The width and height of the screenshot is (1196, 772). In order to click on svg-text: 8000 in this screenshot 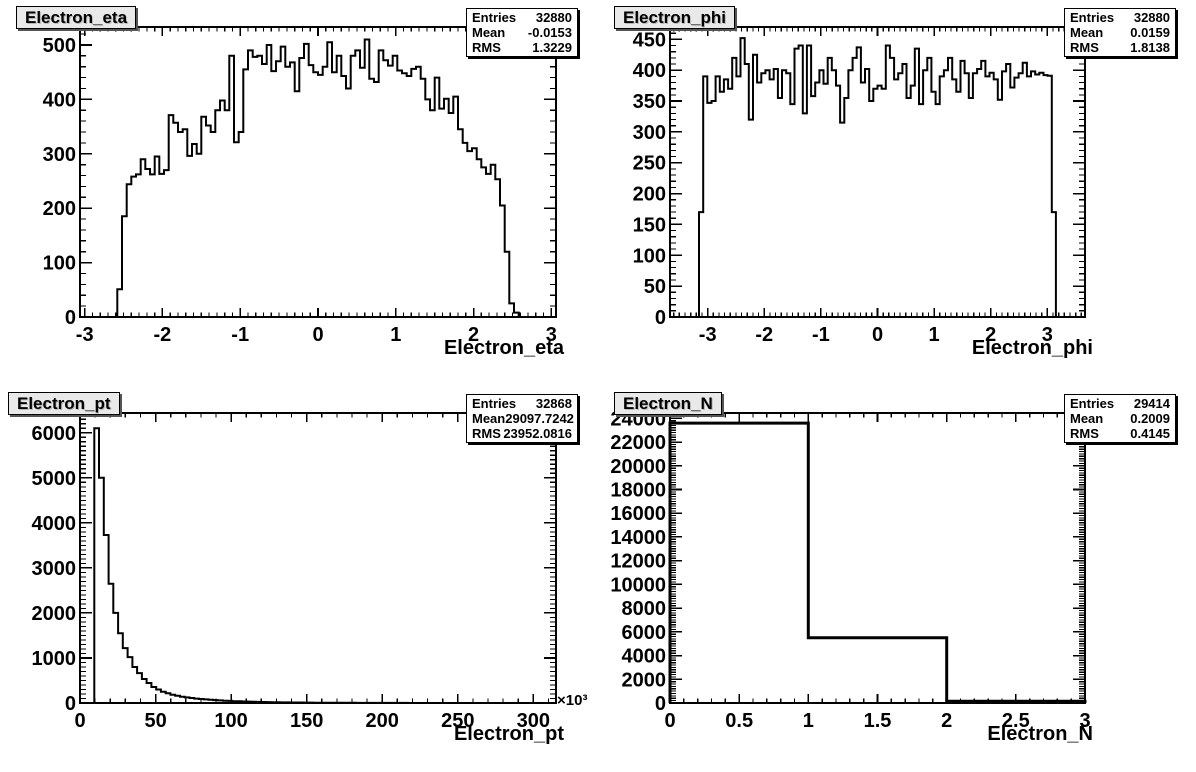, I will do `click(644, 609)`.